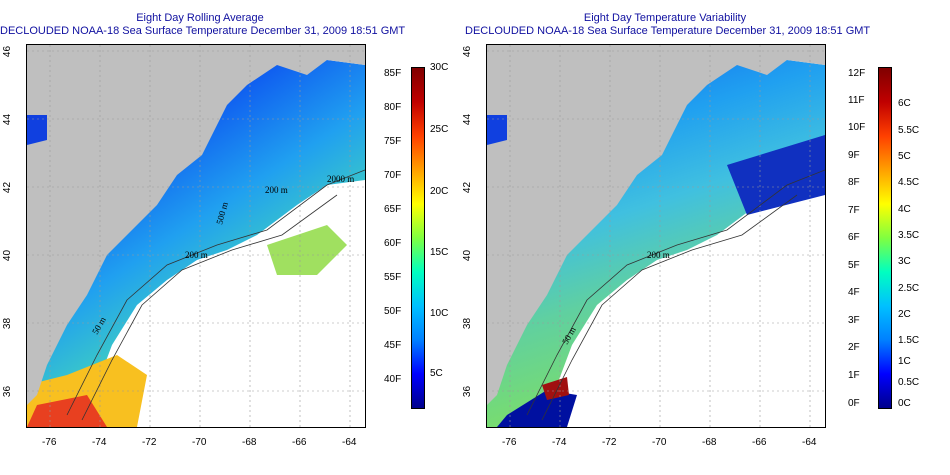 This screenshot has width=950, height=475. I want to click on right-cb-c-label: 4C, so click(904, 209).